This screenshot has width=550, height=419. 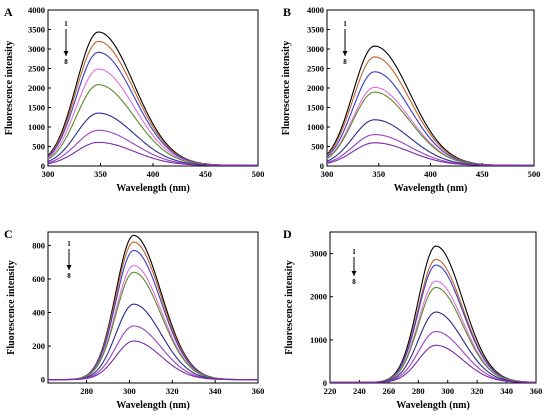 I want to click on y-tick-label: 200, so click(x=38, y=346).